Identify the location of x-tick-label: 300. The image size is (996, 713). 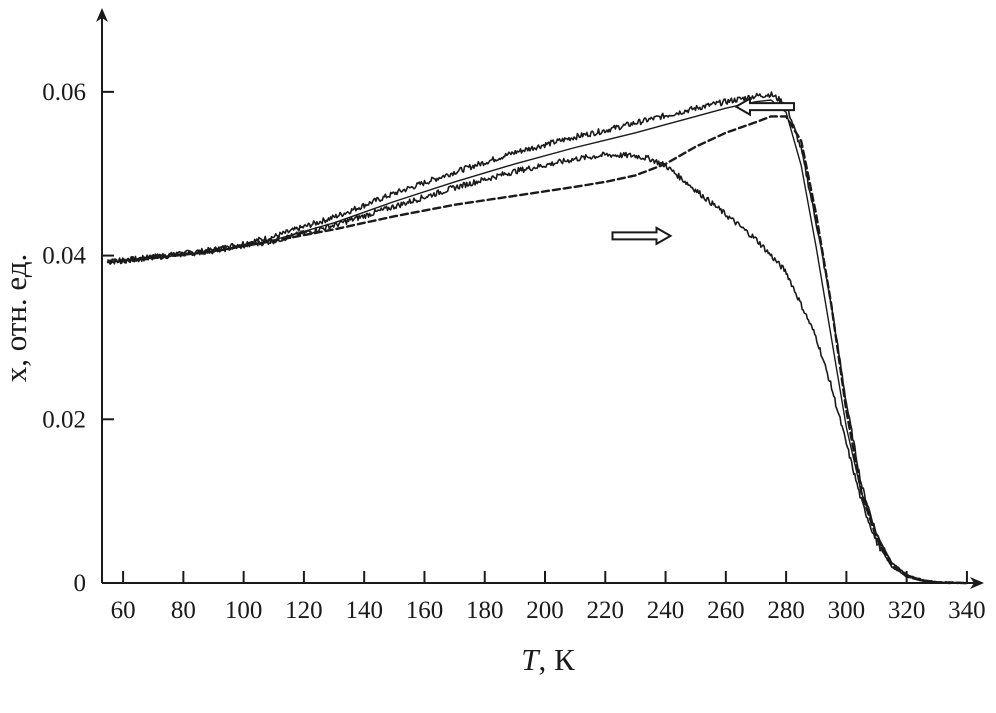
(847, 610).